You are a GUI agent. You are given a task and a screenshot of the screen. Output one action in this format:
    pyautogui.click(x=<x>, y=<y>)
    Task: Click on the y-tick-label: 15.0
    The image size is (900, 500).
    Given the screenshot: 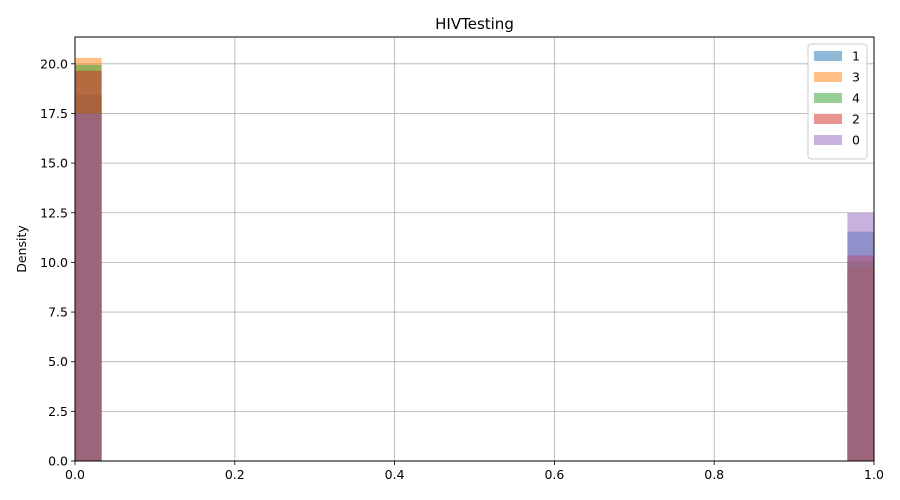 What is the action you would take?
    pyautogui.click(x=54, y=163)
    